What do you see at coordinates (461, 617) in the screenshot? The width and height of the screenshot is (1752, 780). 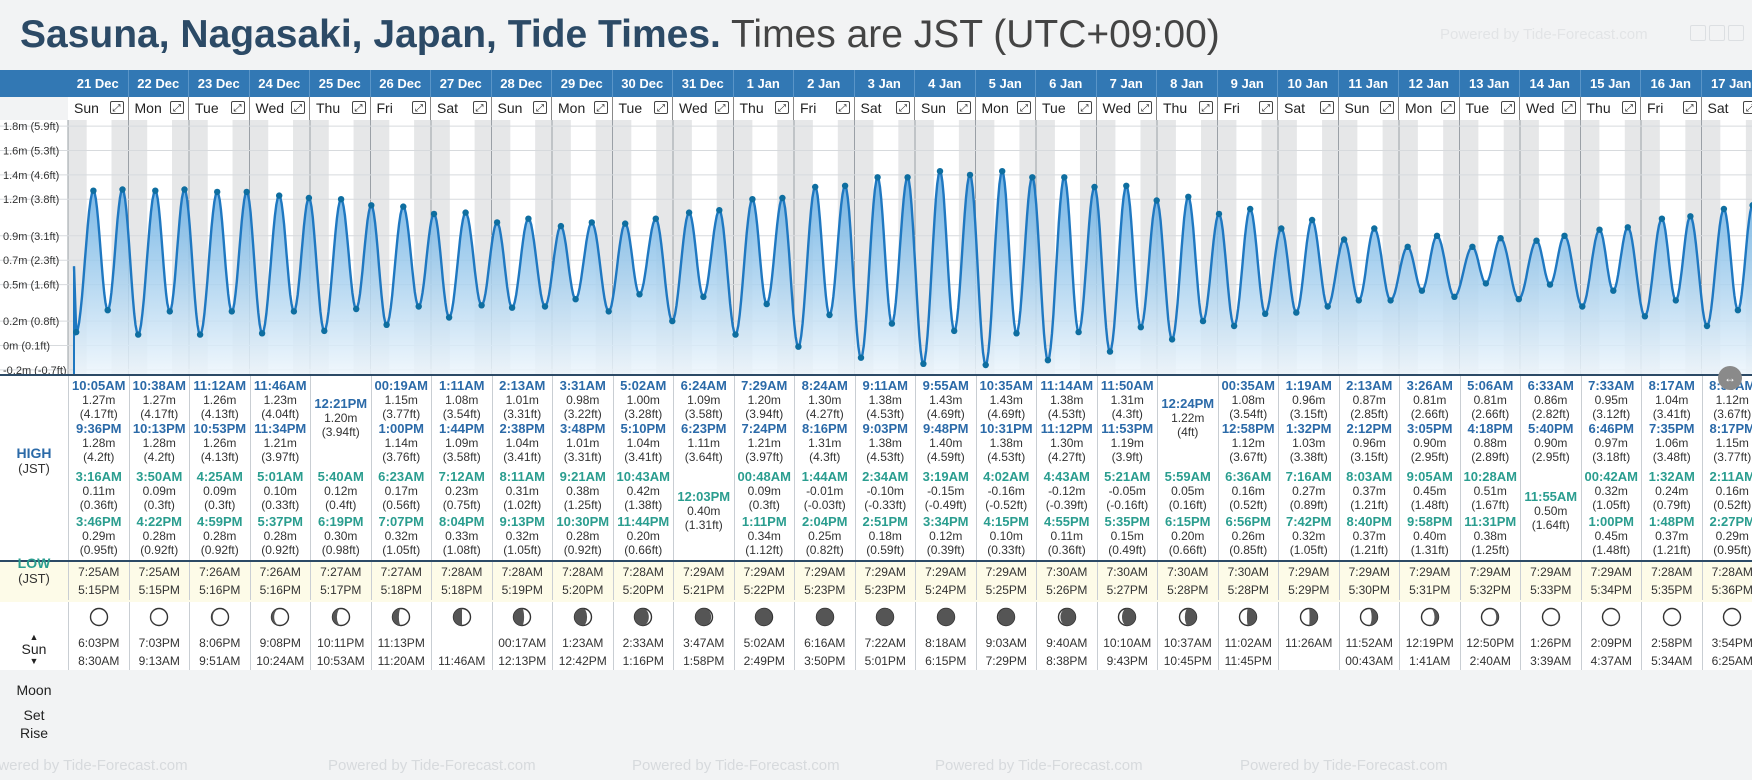 I see `moon-phase-icon` at bounding box center [461, 617].